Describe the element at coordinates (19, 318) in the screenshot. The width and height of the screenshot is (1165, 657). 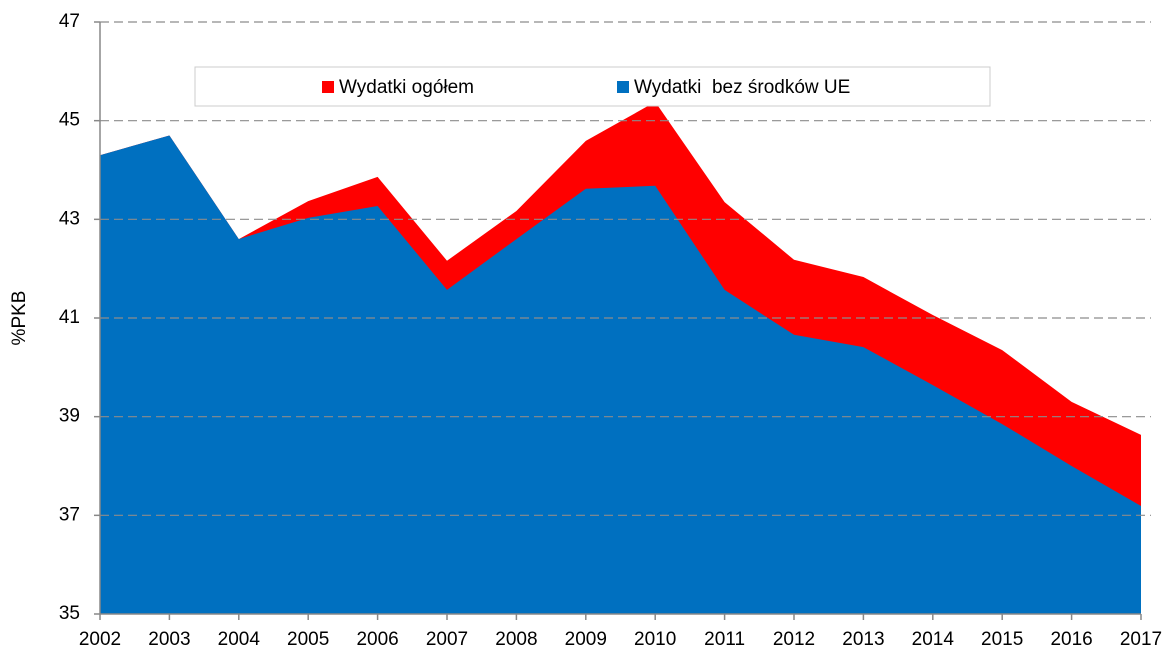
I see `y-axis-label: %PKB` at that location.